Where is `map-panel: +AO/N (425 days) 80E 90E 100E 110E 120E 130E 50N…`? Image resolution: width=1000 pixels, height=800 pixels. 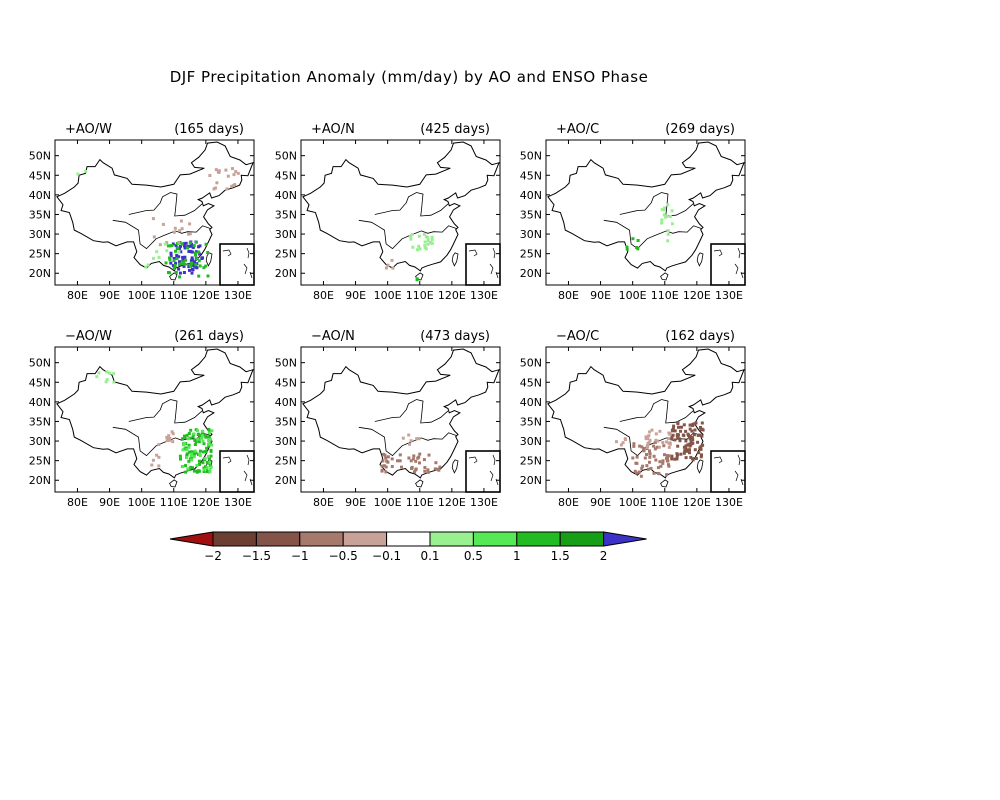 map-panel: +AO/N (425 days) 80E 90E 100E 110E 120E 130E 50N… is located at coordinates (388, 212).